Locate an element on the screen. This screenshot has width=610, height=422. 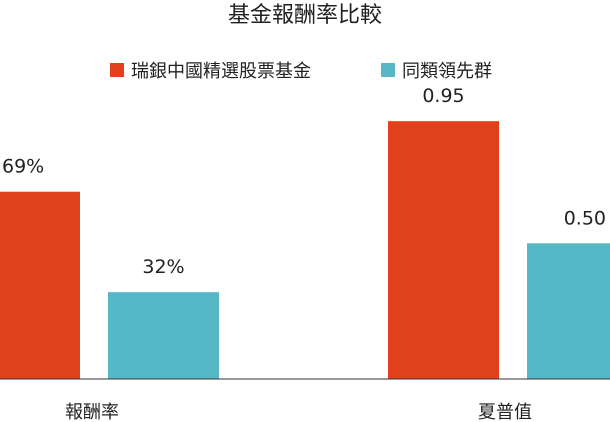
legend-label-peer-leaders: 同類領先群 is located at coordinates (447, 71).